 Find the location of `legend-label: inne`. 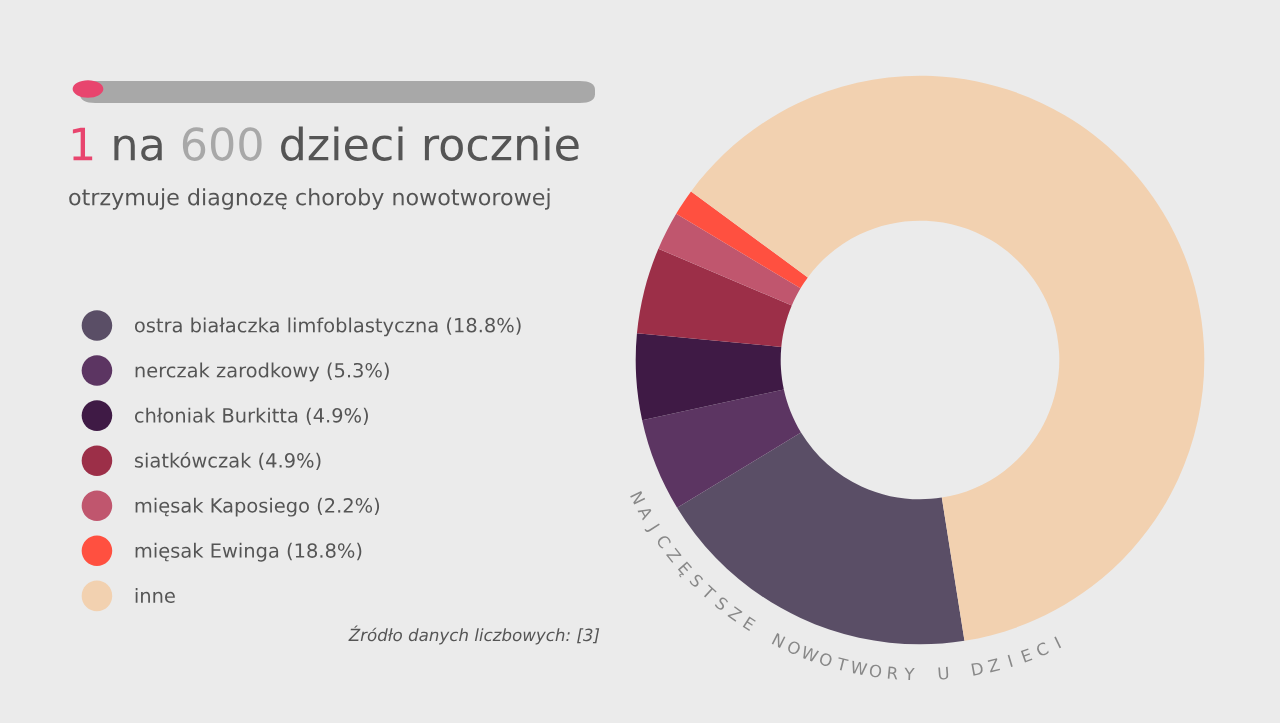

legend-label: inne is located at coordinates (155, 595).